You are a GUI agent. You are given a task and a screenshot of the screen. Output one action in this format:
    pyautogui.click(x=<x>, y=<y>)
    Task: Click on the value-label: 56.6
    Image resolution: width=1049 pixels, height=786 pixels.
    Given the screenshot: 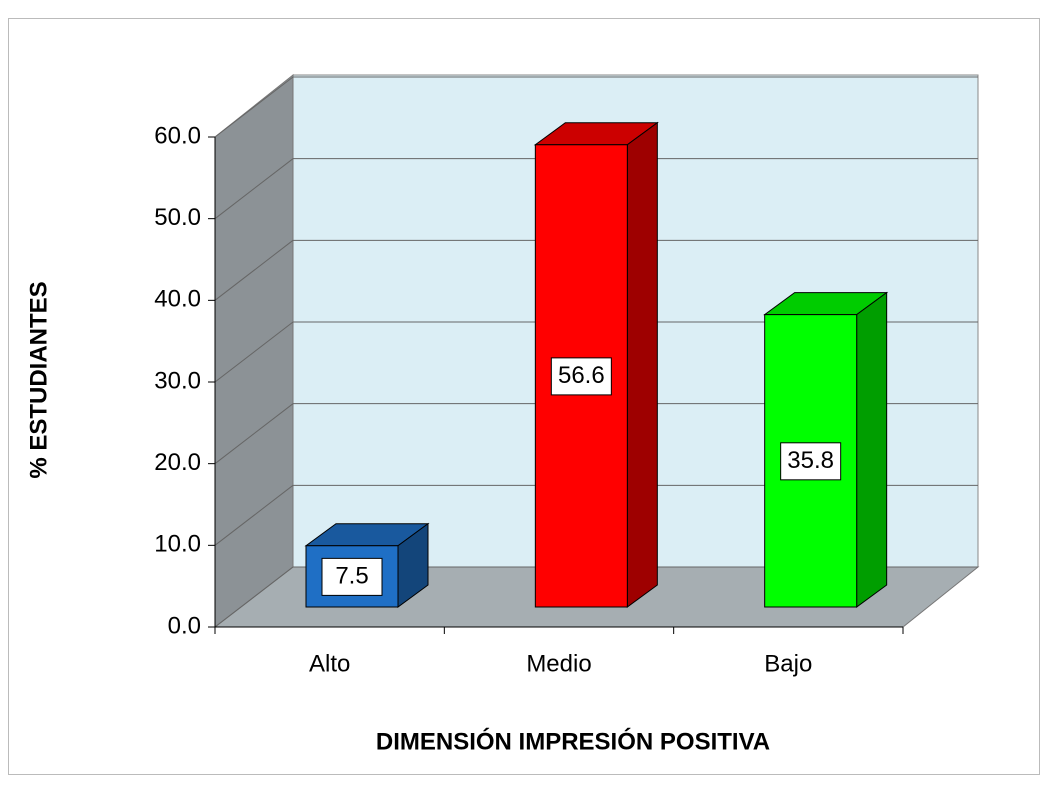 What is the action you would take?
    pyautogui.click(x=581, y=375)
    